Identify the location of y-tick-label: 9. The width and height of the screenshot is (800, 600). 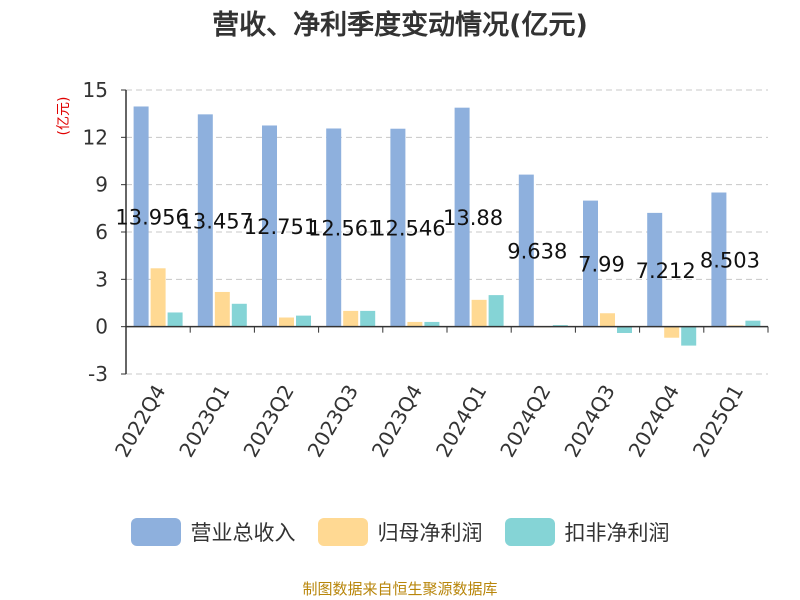
(101, 185).